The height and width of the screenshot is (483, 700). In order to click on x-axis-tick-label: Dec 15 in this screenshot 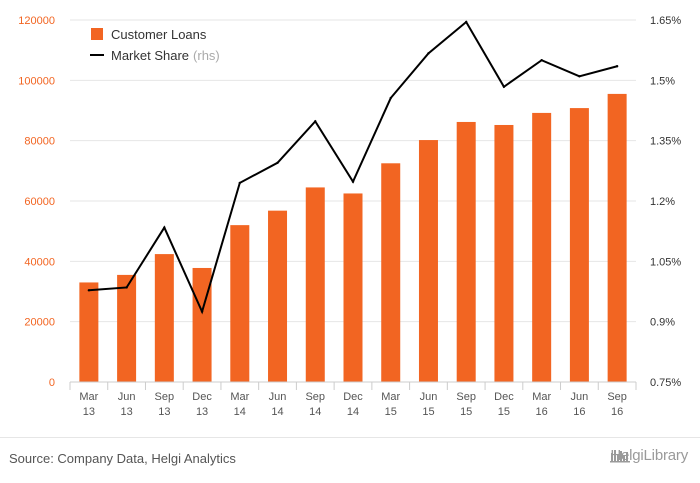, I will do `click(504, 404)`.